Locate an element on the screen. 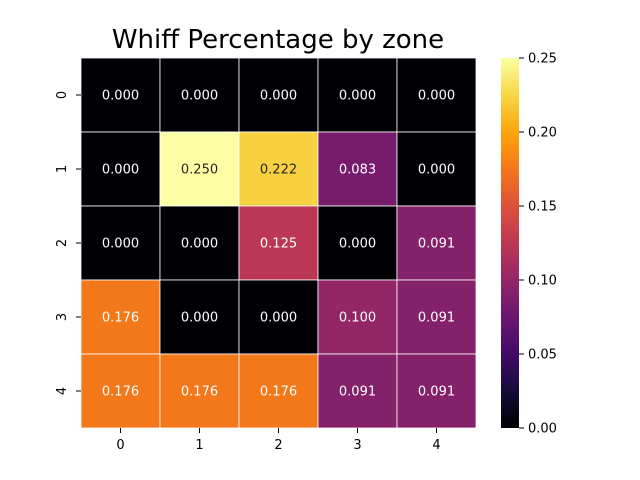 The image size is (640, 480). colorbar-gradient is located at coordinates (510, 243).